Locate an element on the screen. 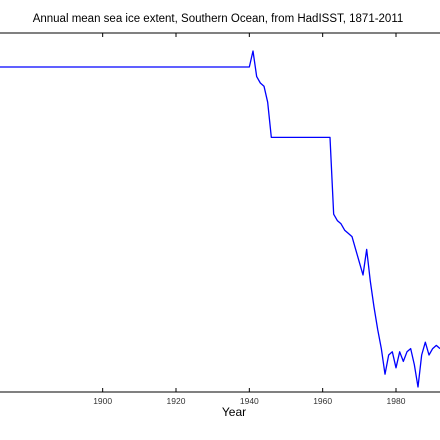 The width and height of the screenshot is (440, 440). x-tick-label-1940: 1940 is located at coordinates (249, 401).